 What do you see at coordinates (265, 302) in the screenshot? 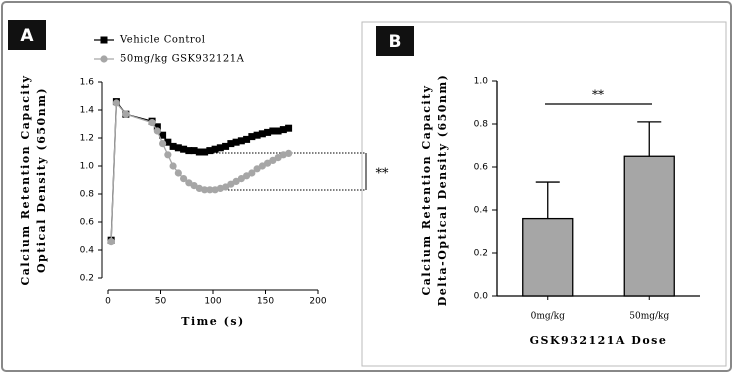
I see `x-tick-label: 150` at bounding box center [265, 302].